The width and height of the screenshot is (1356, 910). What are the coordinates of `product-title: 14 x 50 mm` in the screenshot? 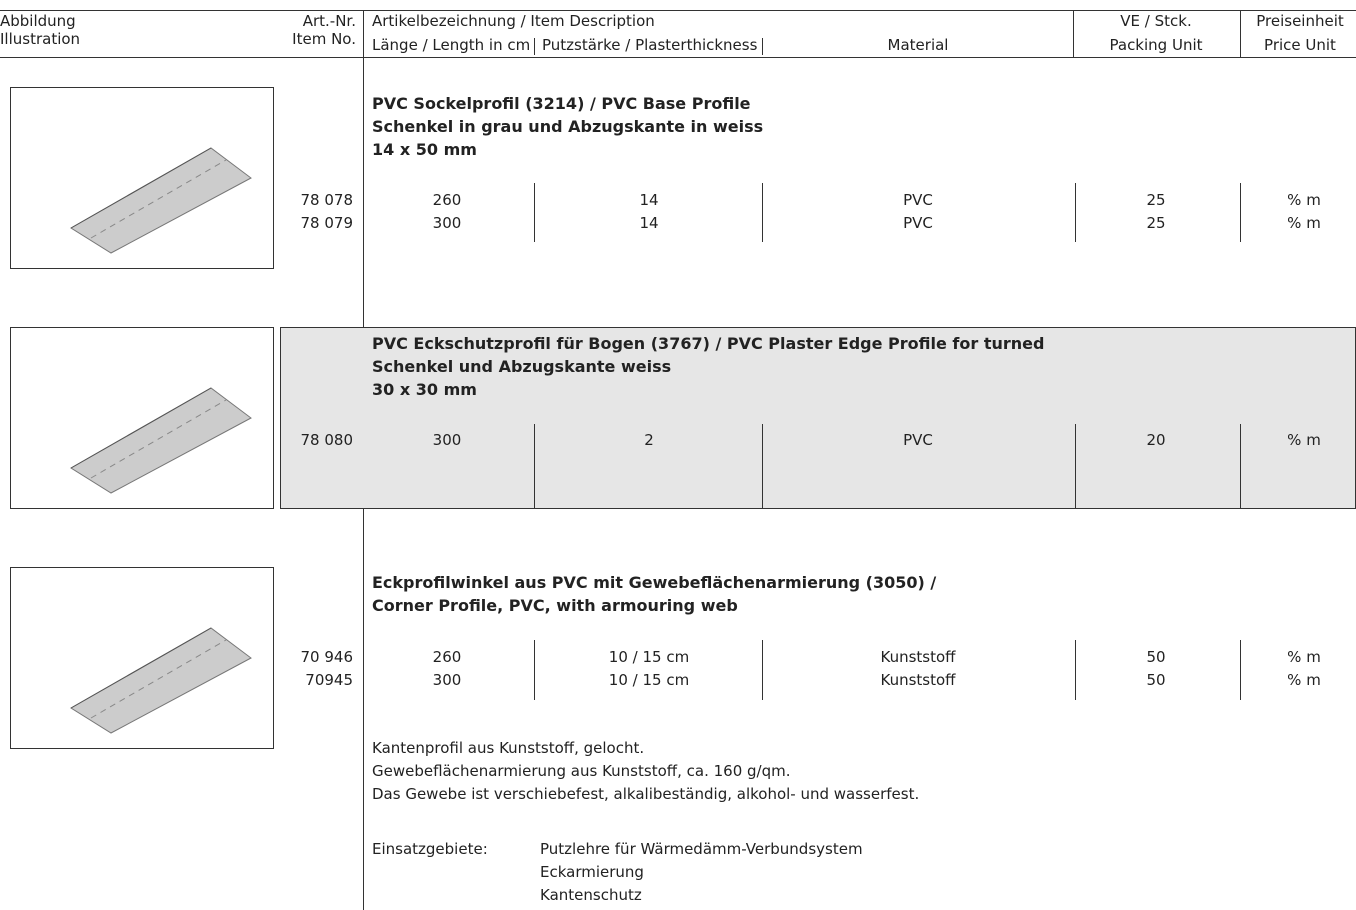 It's located at (424, 149).